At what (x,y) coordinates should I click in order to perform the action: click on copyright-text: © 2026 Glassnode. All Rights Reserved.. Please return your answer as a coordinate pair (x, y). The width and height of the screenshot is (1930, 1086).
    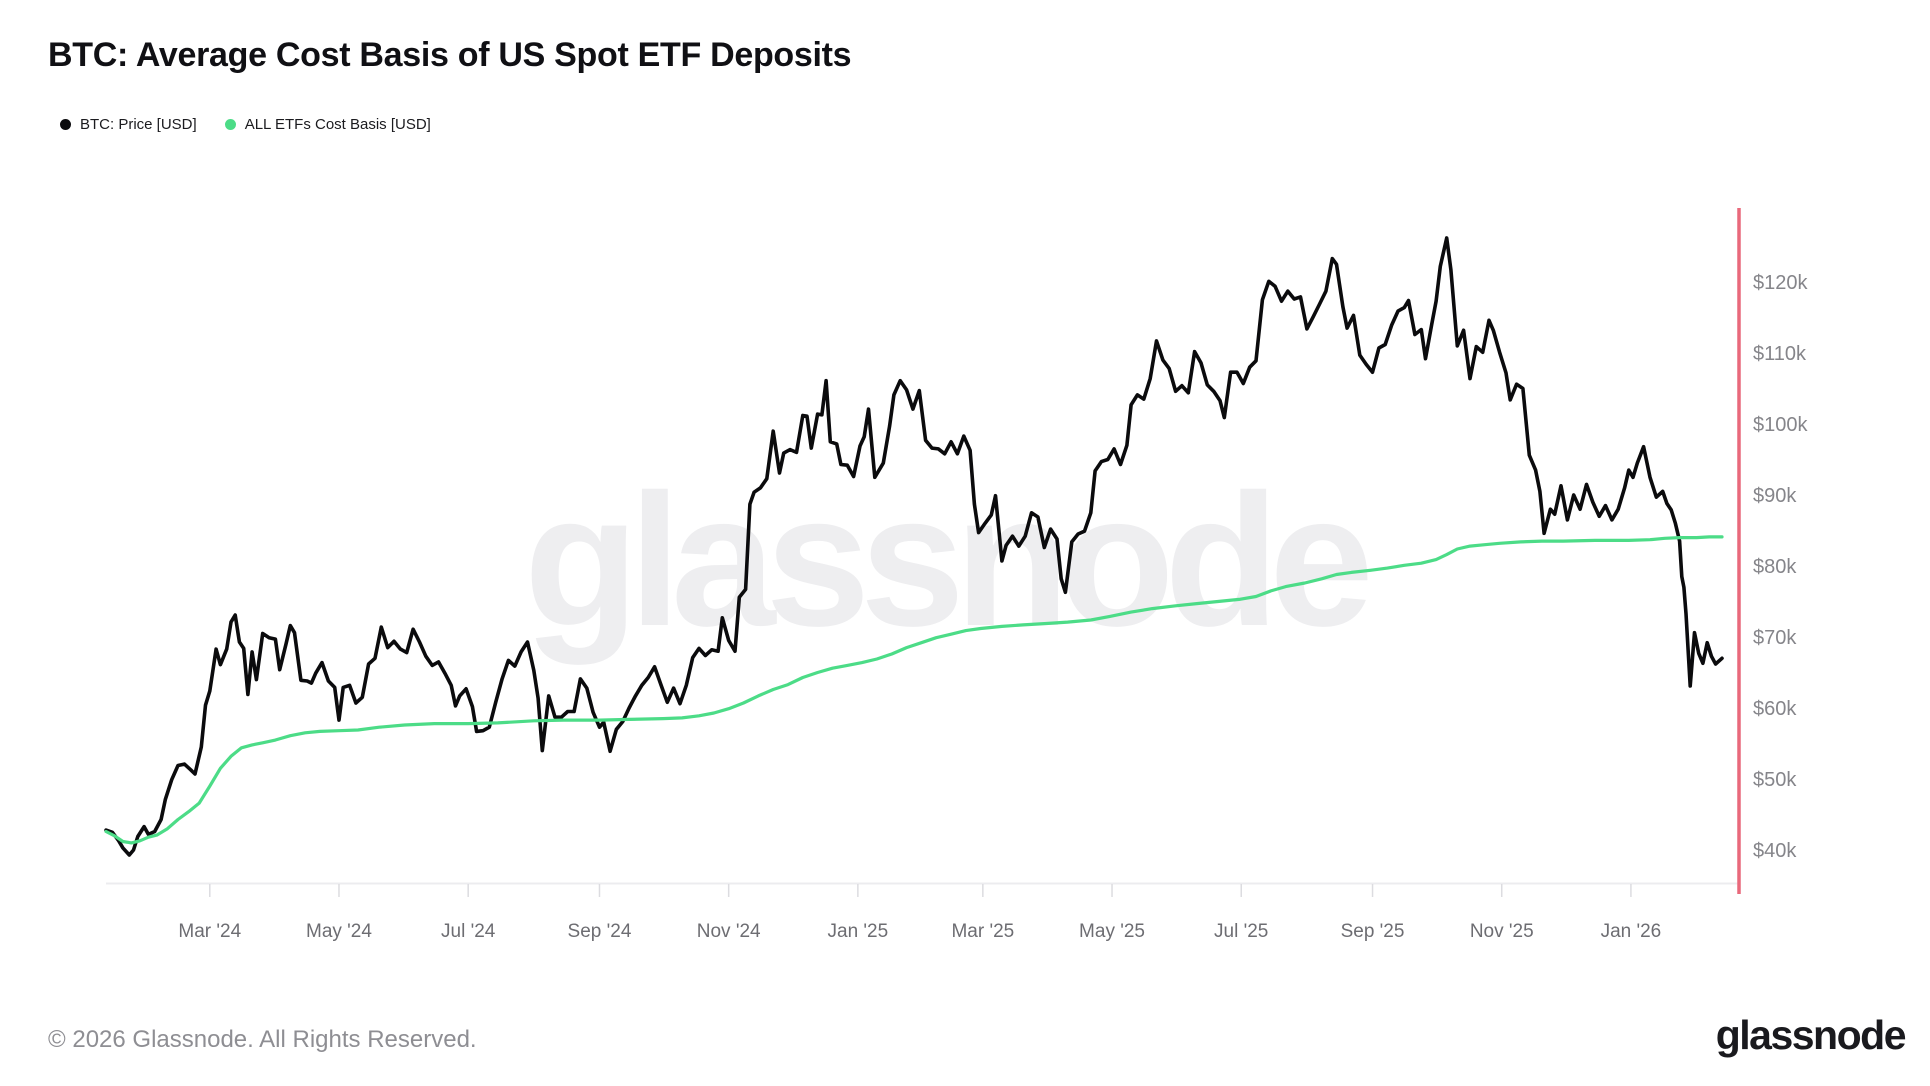
    Looking at the image, I should click on (262, 1039).